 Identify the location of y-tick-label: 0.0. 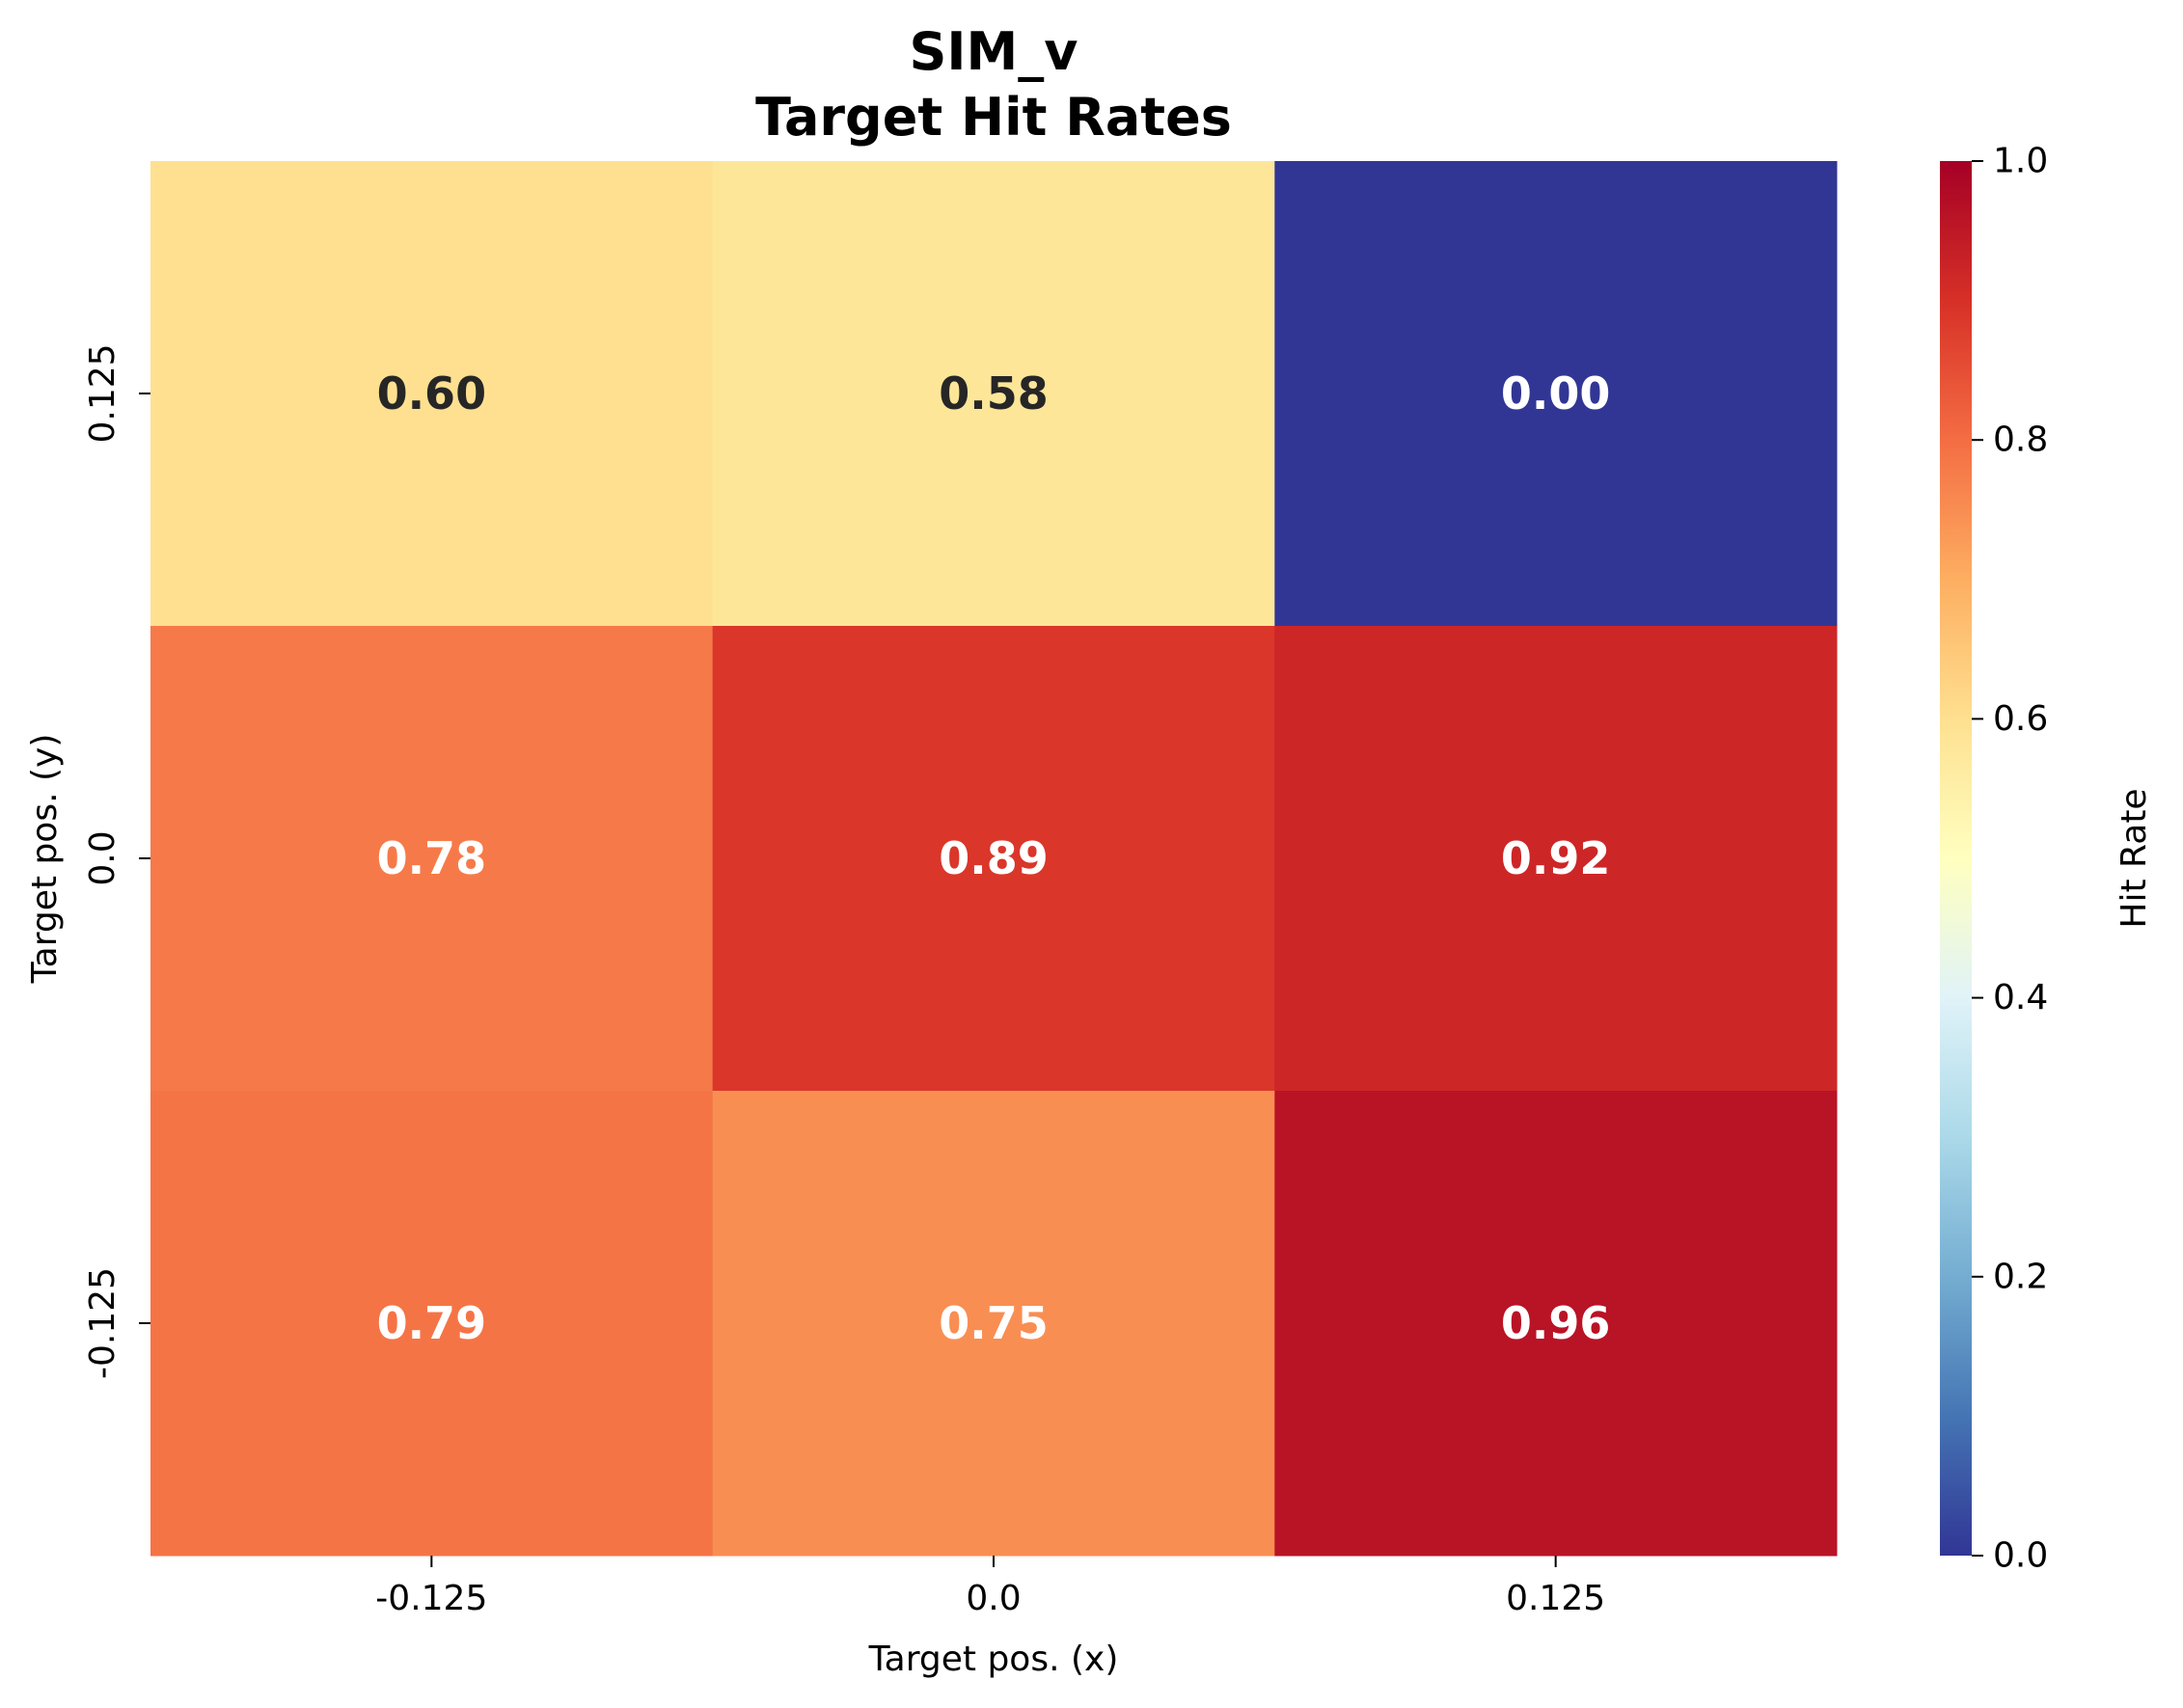
(103, 857).